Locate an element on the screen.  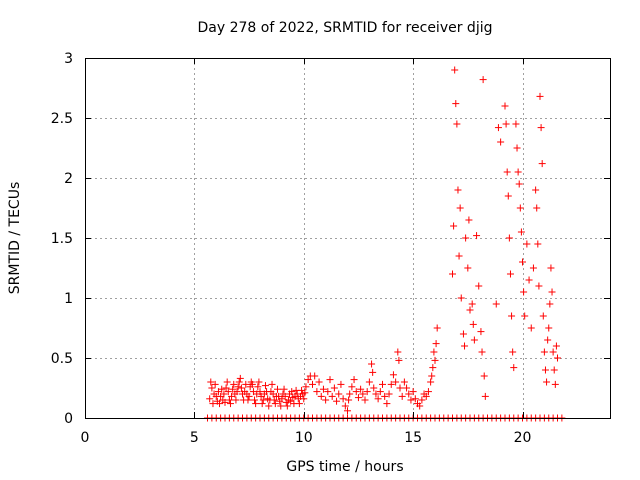
x-tick-label: 0 is located at coordinates (85, 438).